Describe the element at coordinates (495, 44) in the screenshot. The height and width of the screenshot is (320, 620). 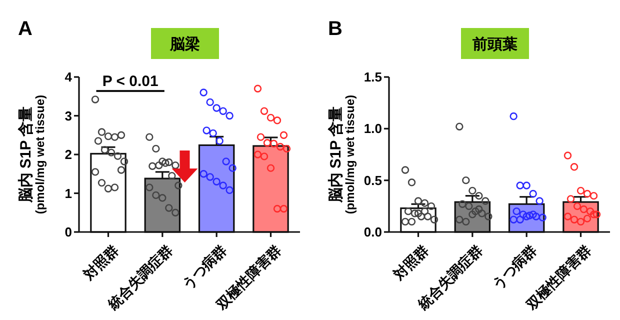
I see `chart-title: 前頭葉` at that location.